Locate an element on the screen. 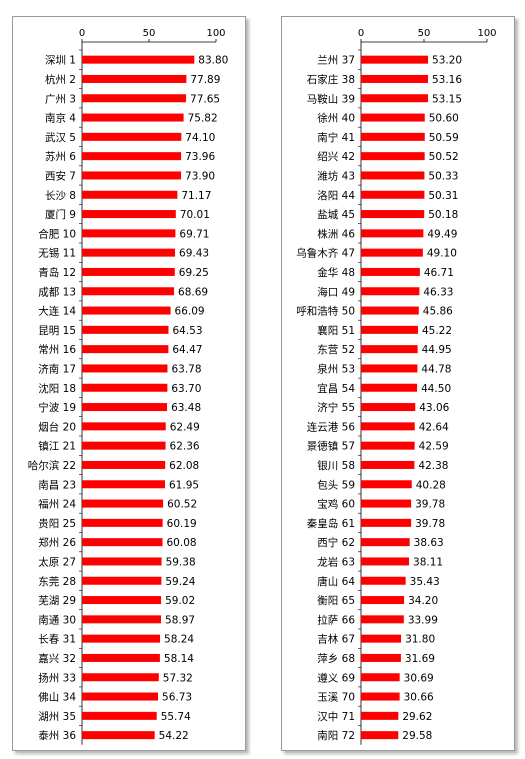  value-label: 73.96 is located at coordinates (200, 157).